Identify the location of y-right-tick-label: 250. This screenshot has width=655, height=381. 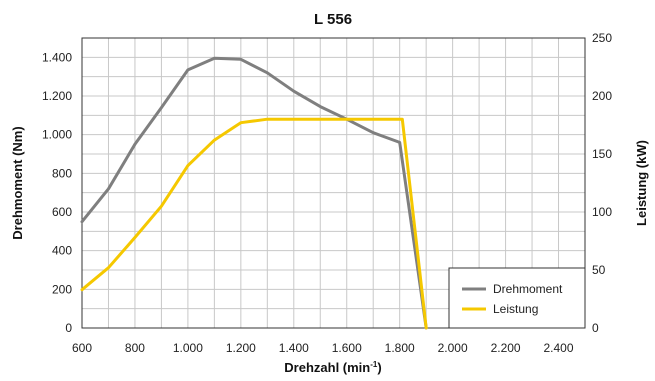
(602, 38).